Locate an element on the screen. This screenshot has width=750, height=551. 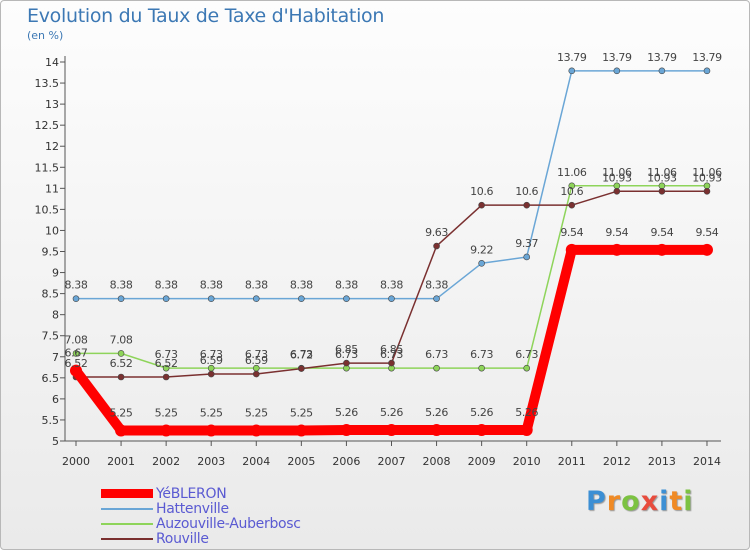
y-tick-label: 11.5 is located at coordinates (47, 167).